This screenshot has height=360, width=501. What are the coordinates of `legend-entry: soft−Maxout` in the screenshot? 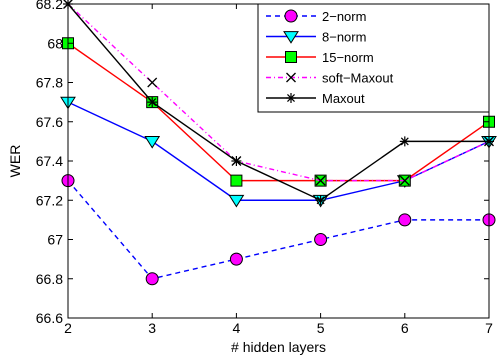 It's located at (330, 78).